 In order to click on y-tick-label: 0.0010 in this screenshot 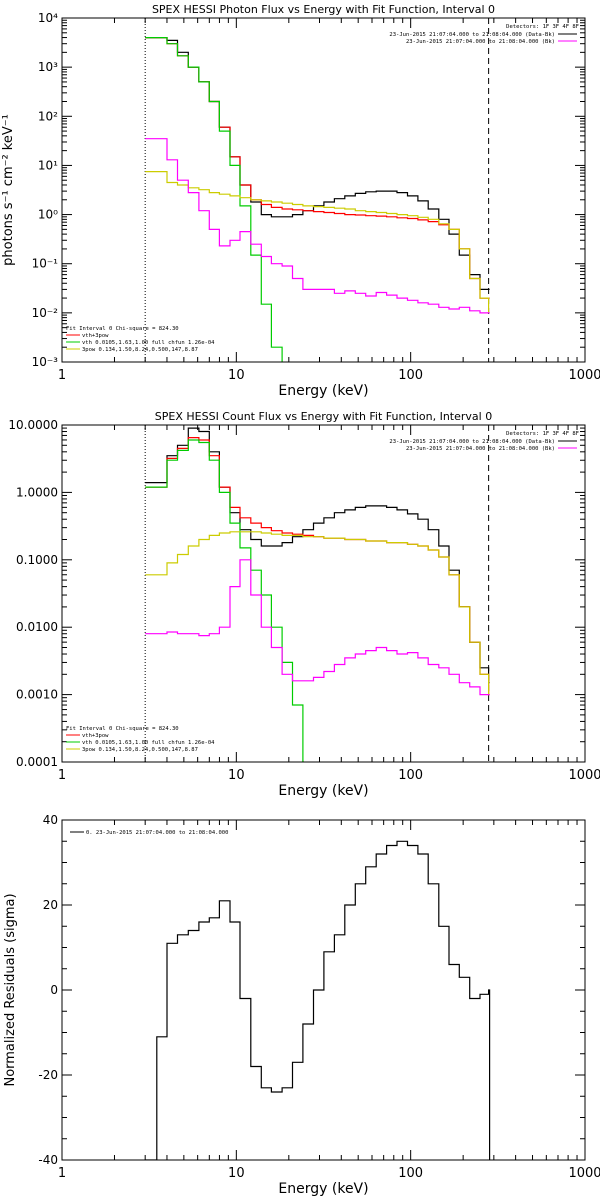, I will do `click(37, 695)`.